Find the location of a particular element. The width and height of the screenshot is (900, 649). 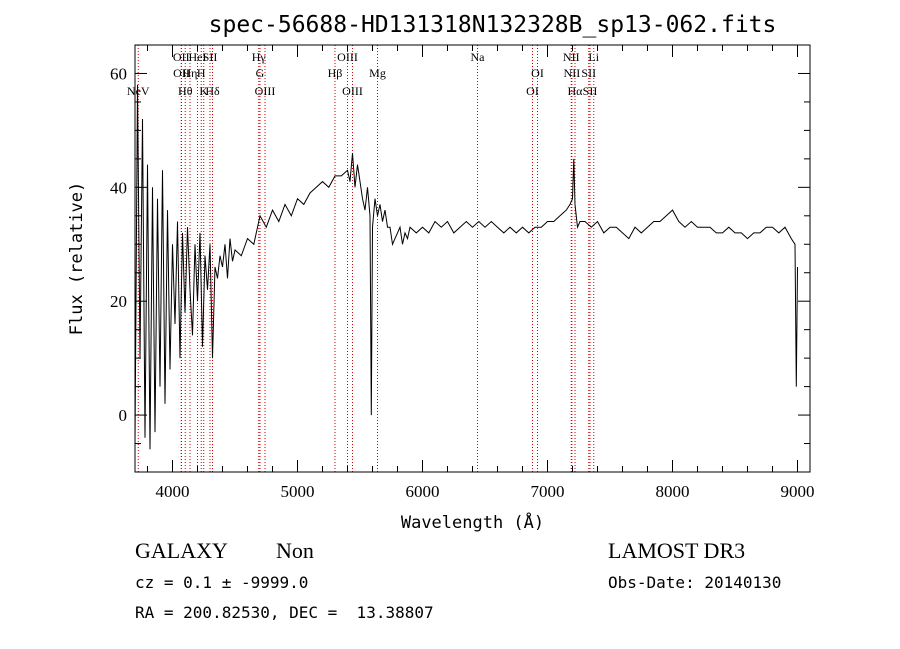

line-label: H is located at coordinates (201, 73).